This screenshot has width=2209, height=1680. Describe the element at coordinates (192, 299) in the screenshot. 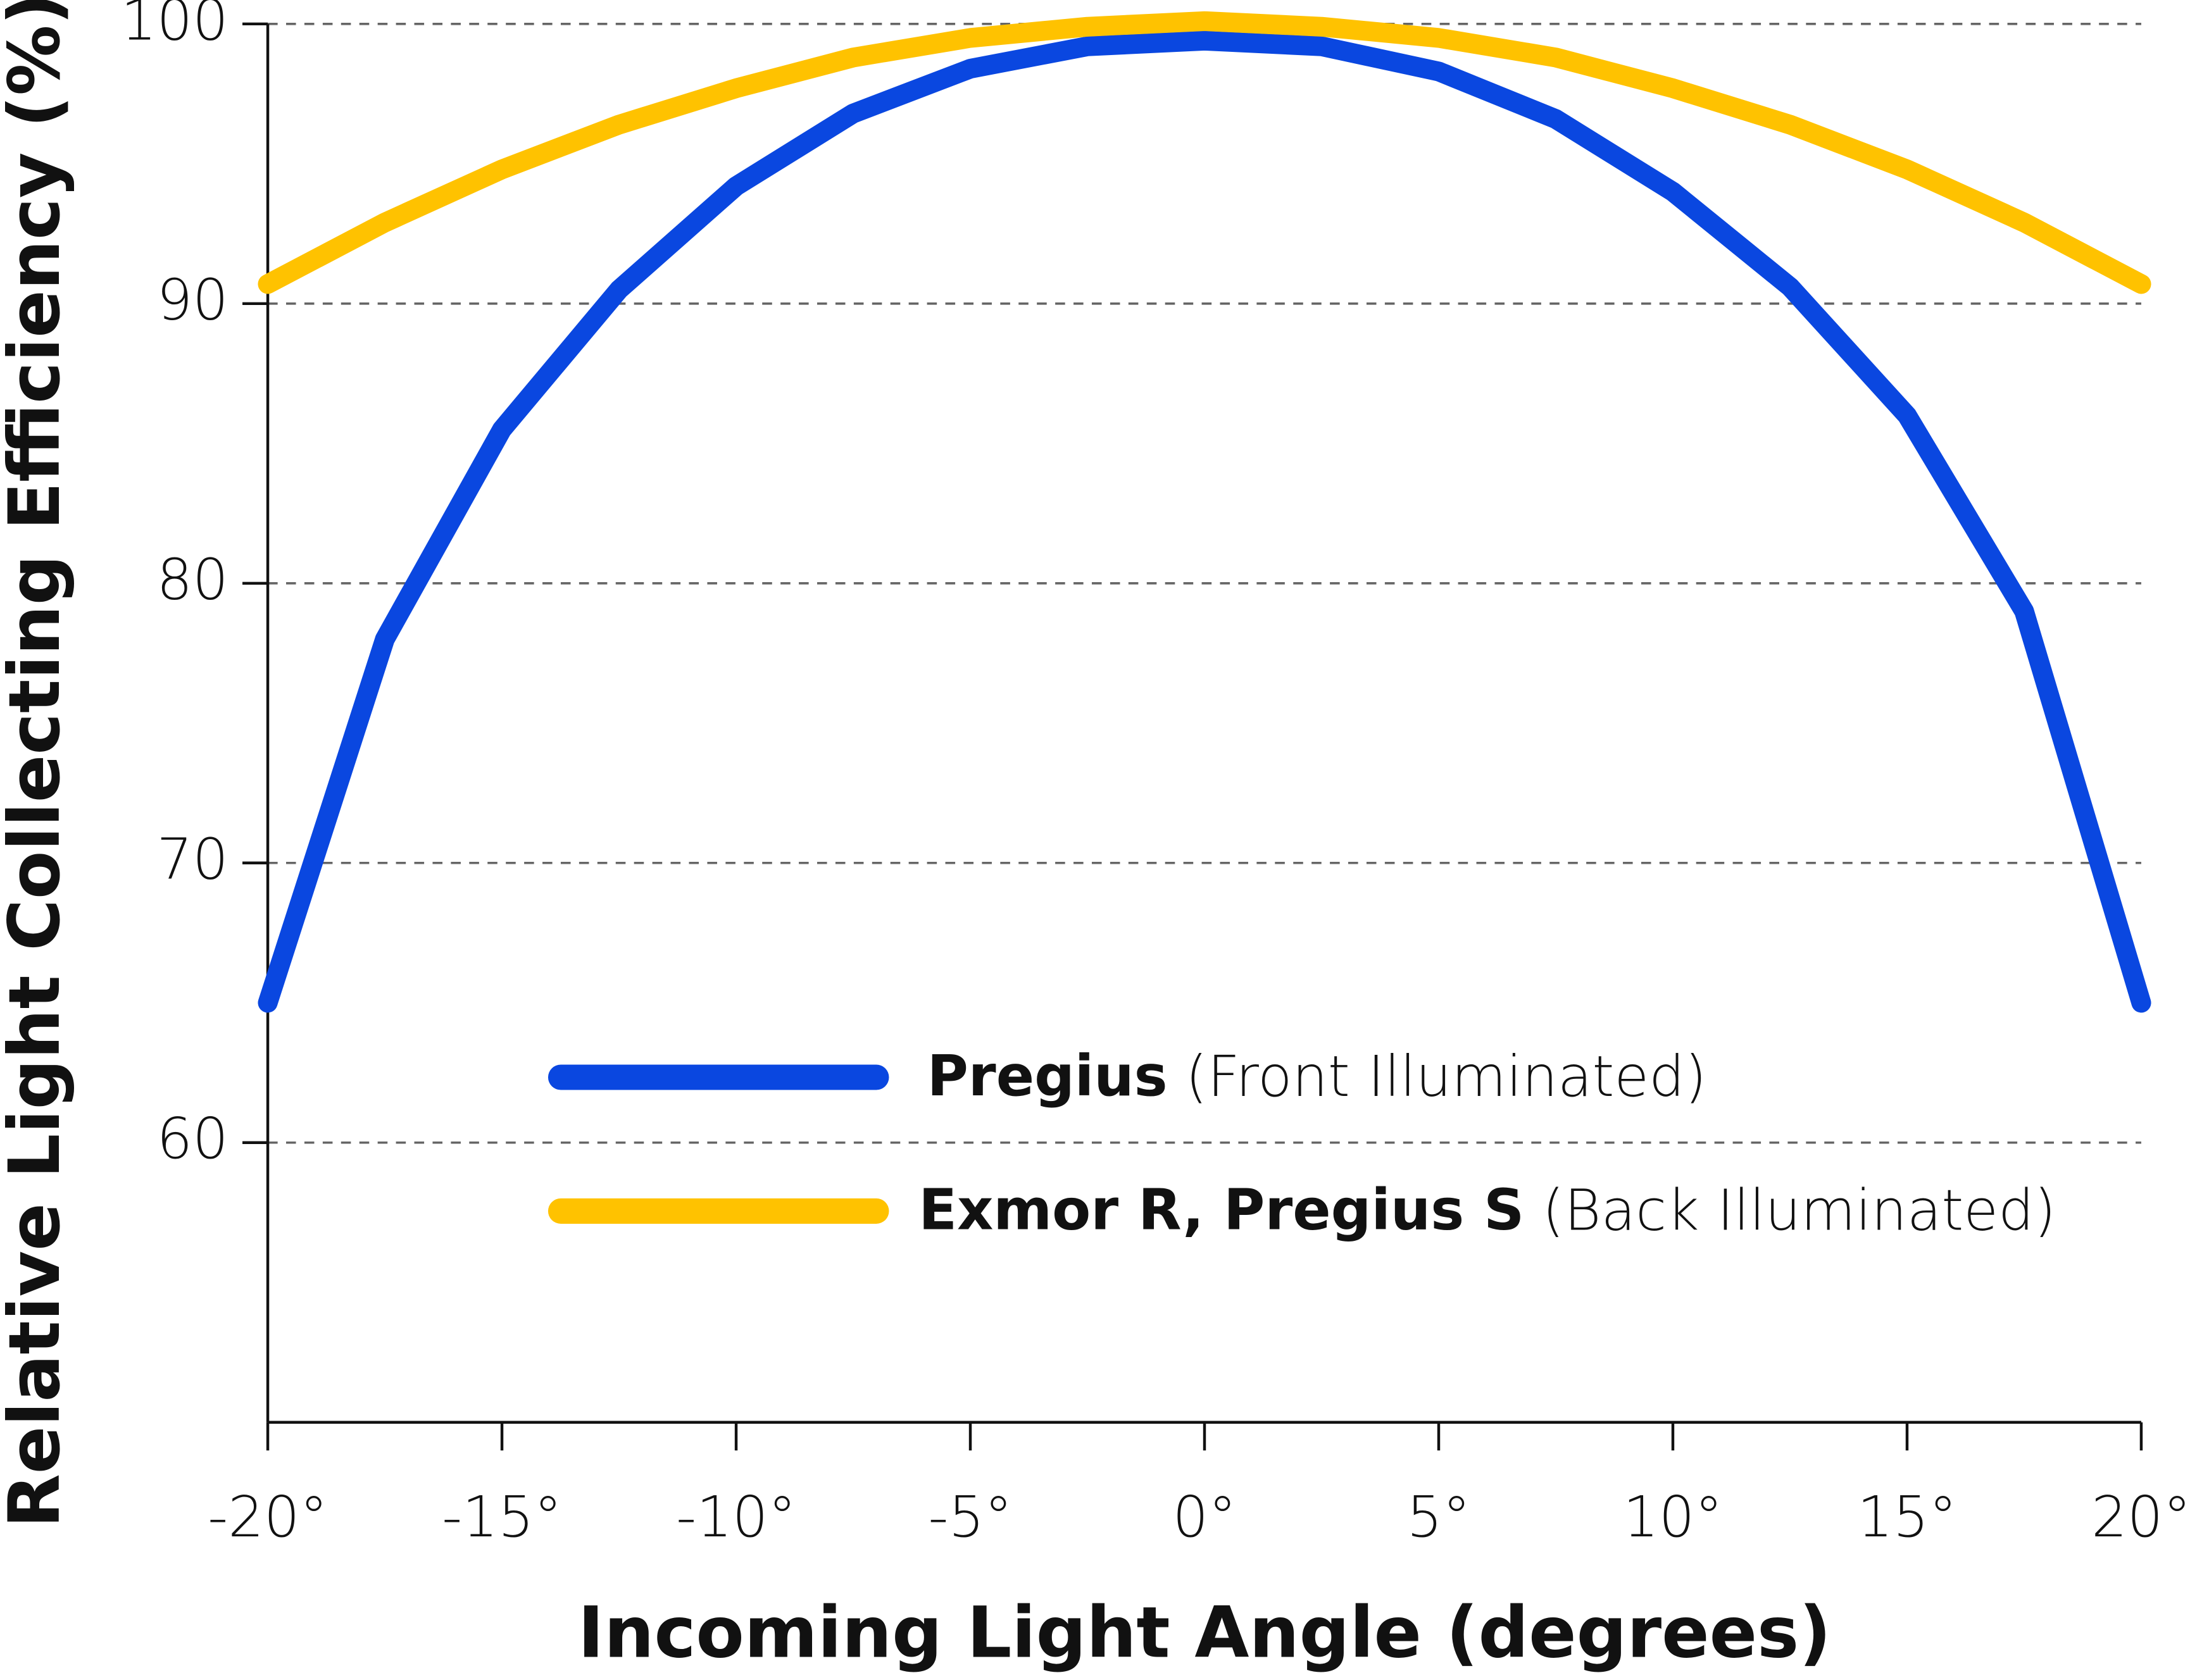

I see `y-tick-label: 90` at that location.